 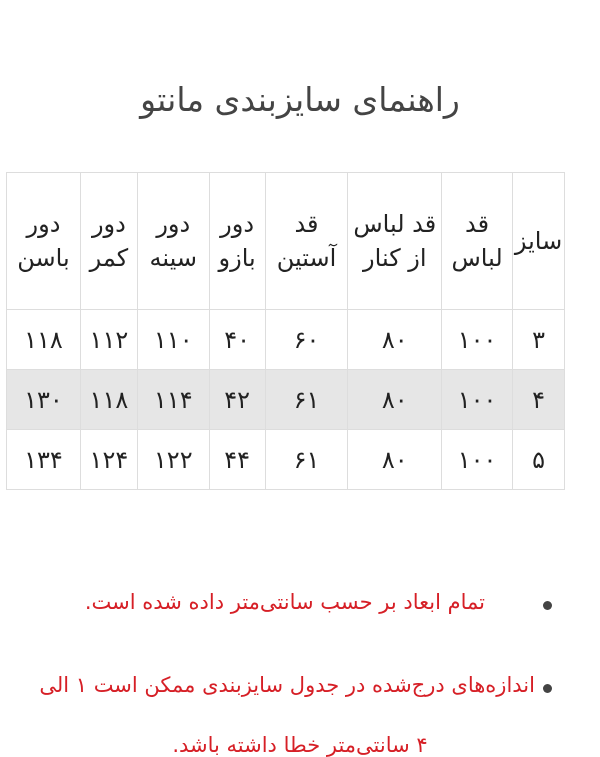 I want to click on table-row: ۳ ۱۰۰ ۸۰ ۶۰ ۴۰ ۱۱۰ ۱۱۲ ۱۱۸, so click(x=285, y=339).